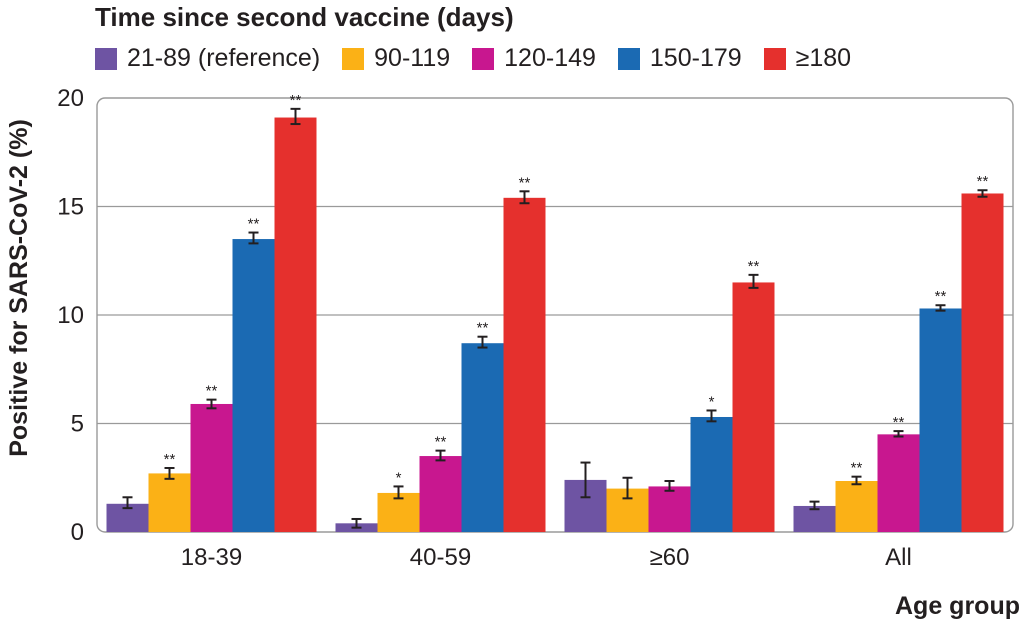  I want to click on legend-title: Time since second vaccine (days), so click(304, 17).